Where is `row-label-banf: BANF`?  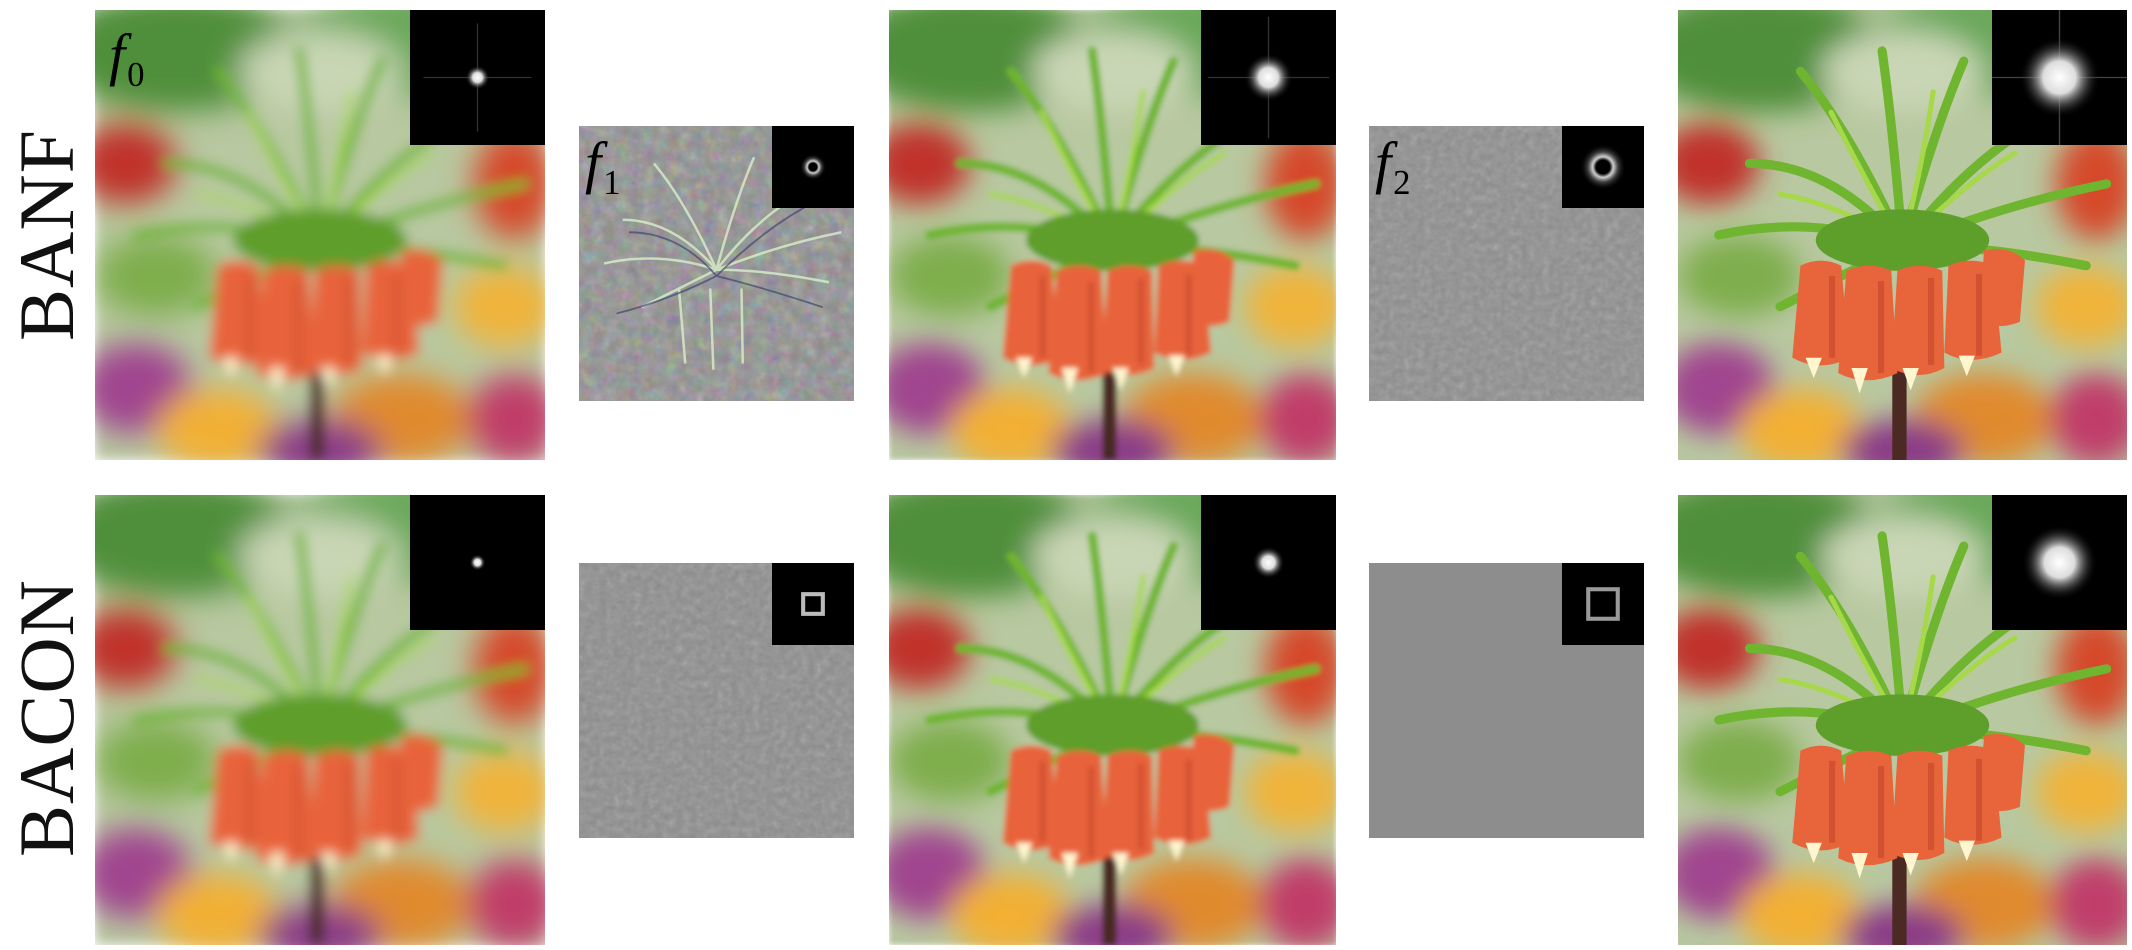
row-label-banf: BANF is located at coordinates (47, 235).